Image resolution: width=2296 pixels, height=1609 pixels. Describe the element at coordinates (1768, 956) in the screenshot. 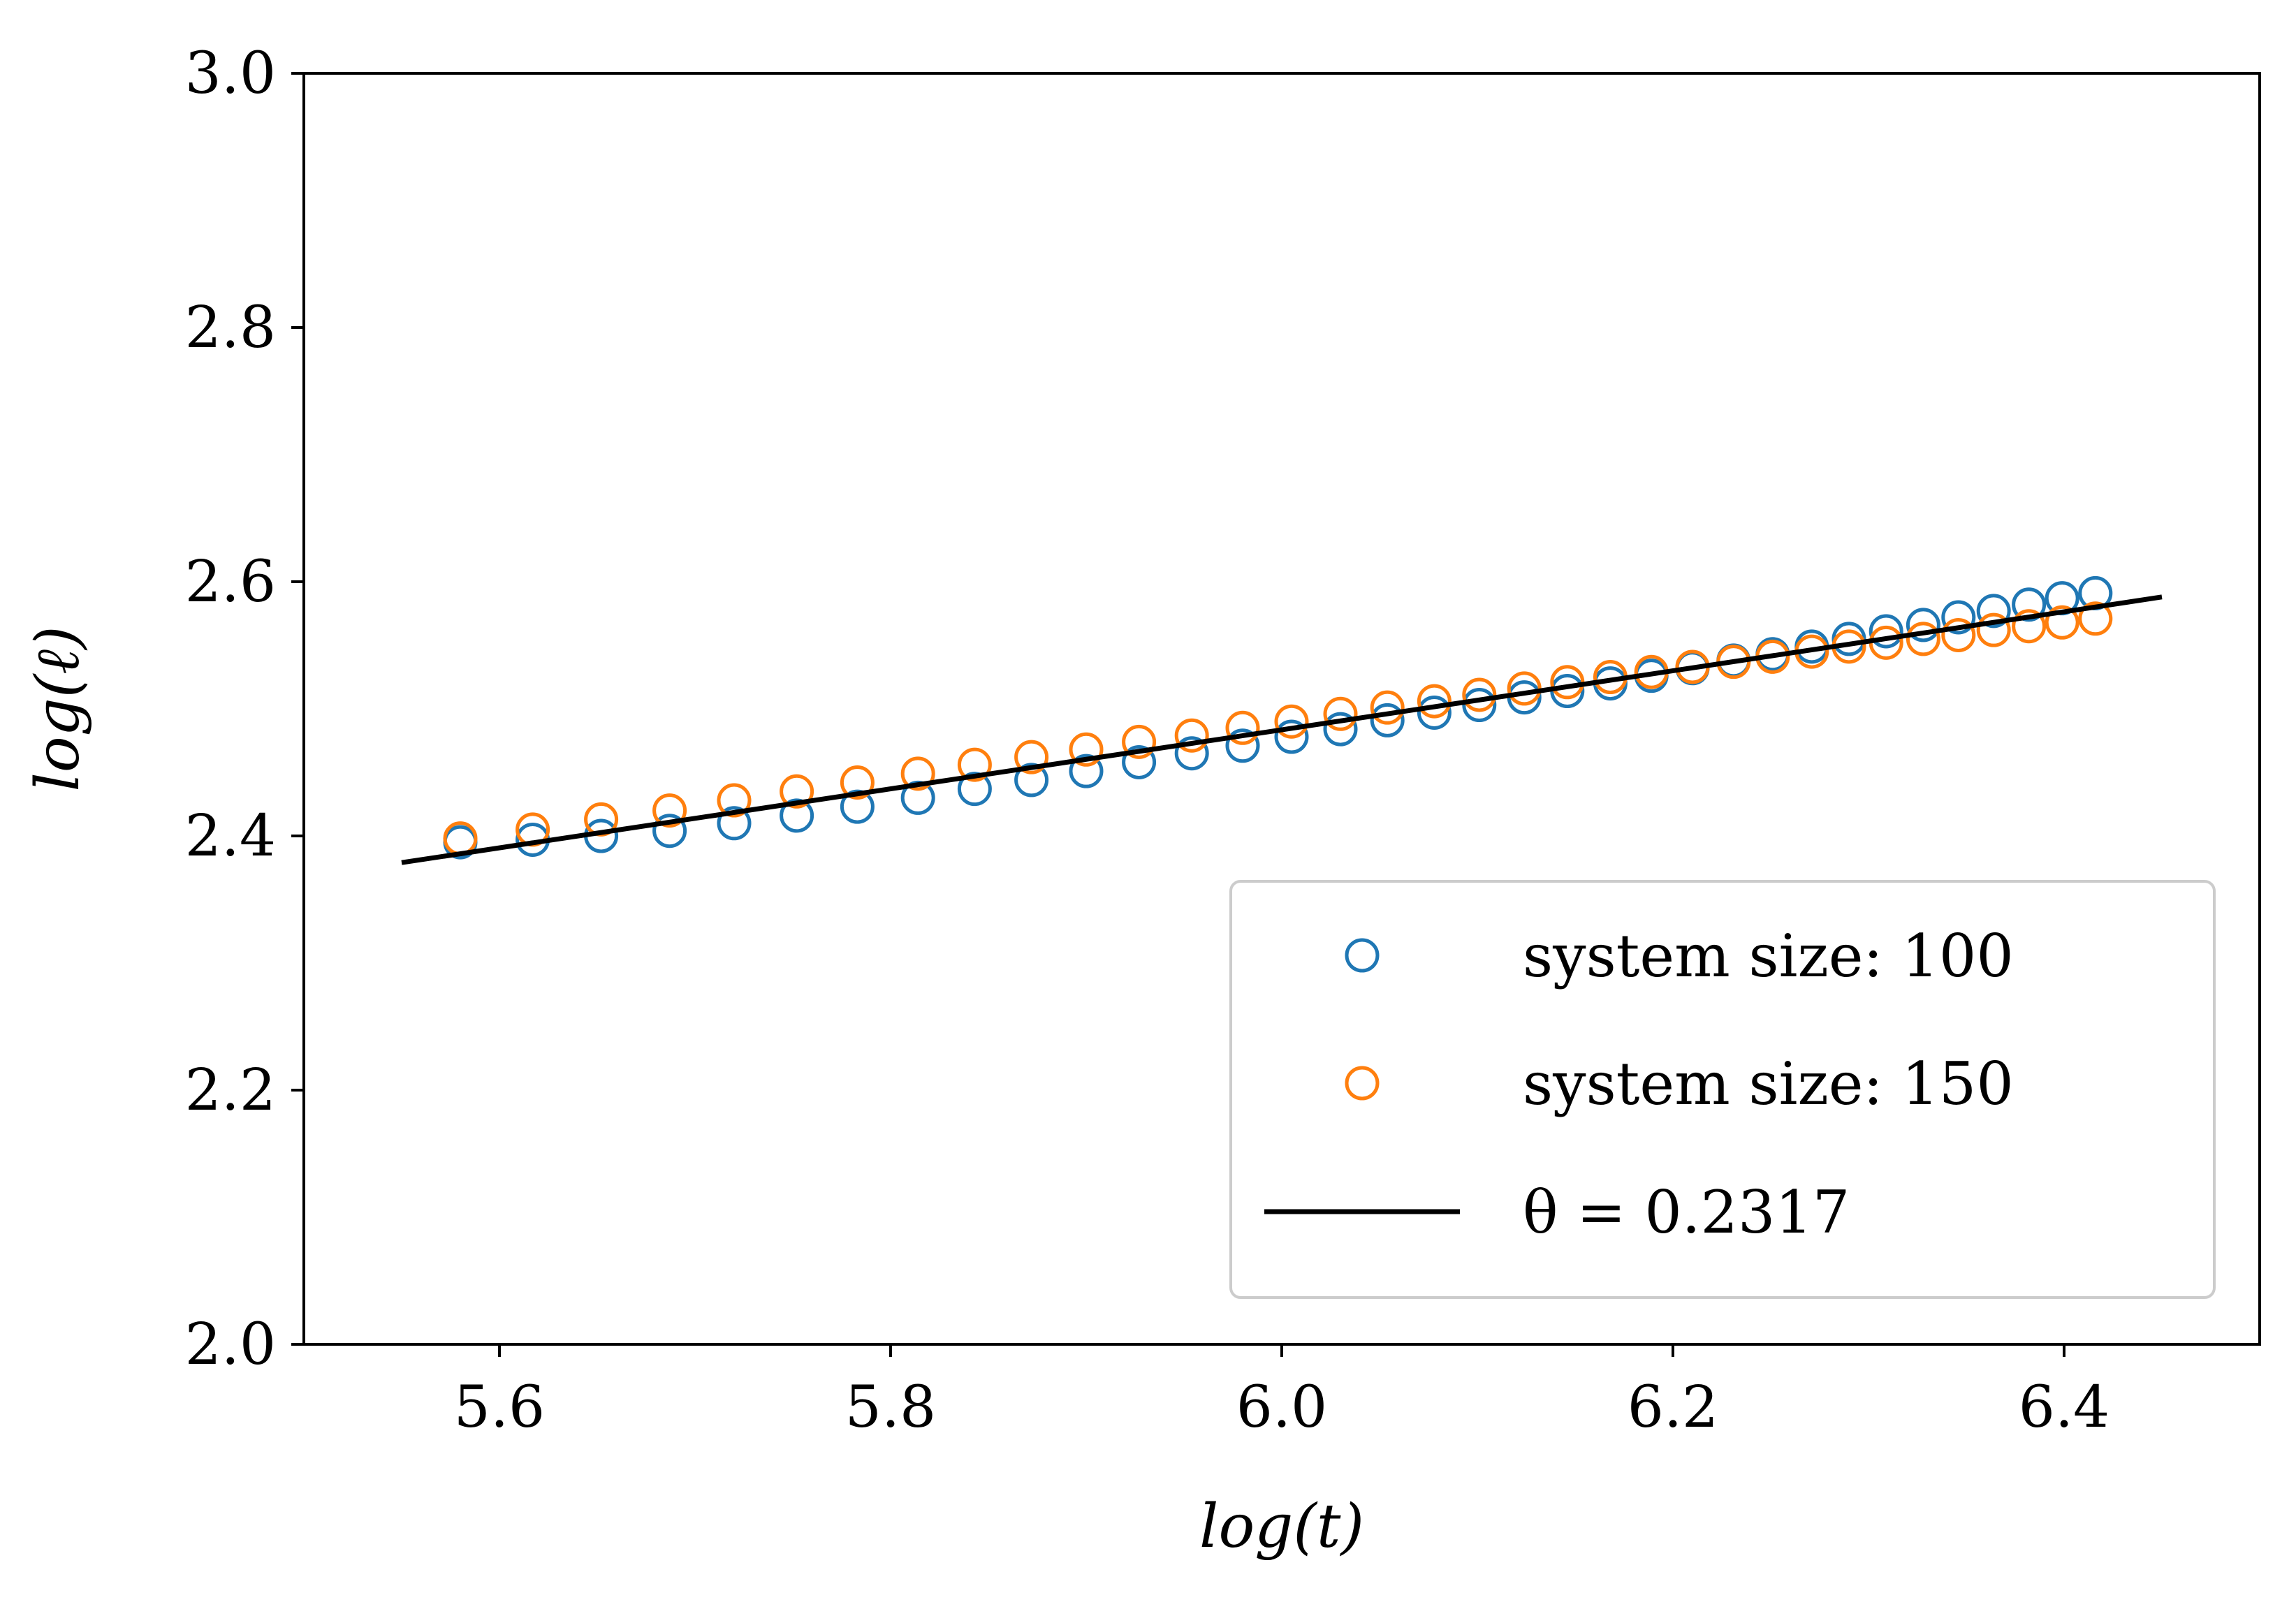

I see `legend-label-series-100: system size: 100` at that location.